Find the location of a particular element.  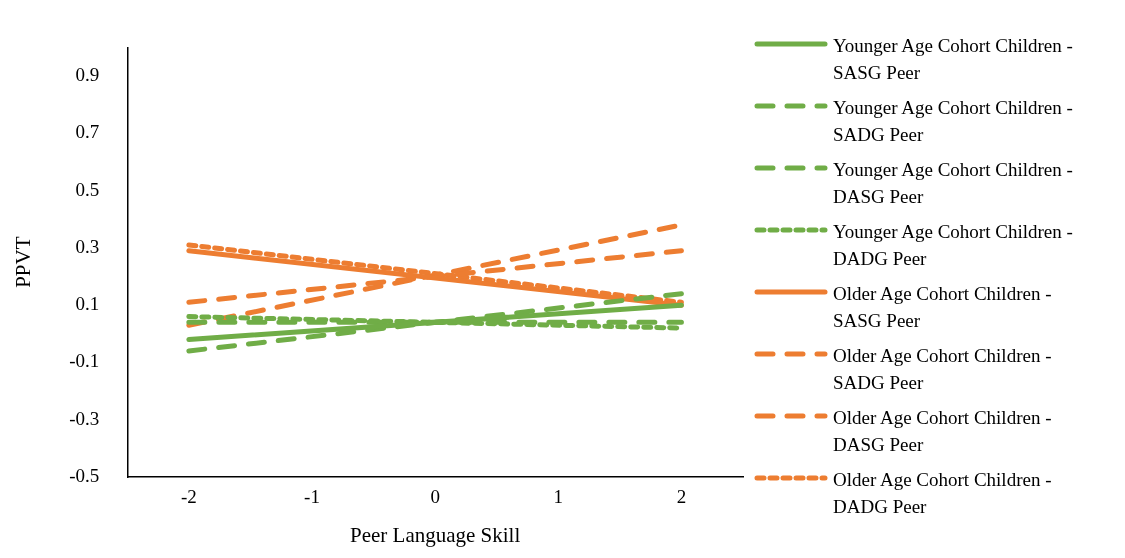

x-tick-label: 0 is located at coordinates (435, 497).